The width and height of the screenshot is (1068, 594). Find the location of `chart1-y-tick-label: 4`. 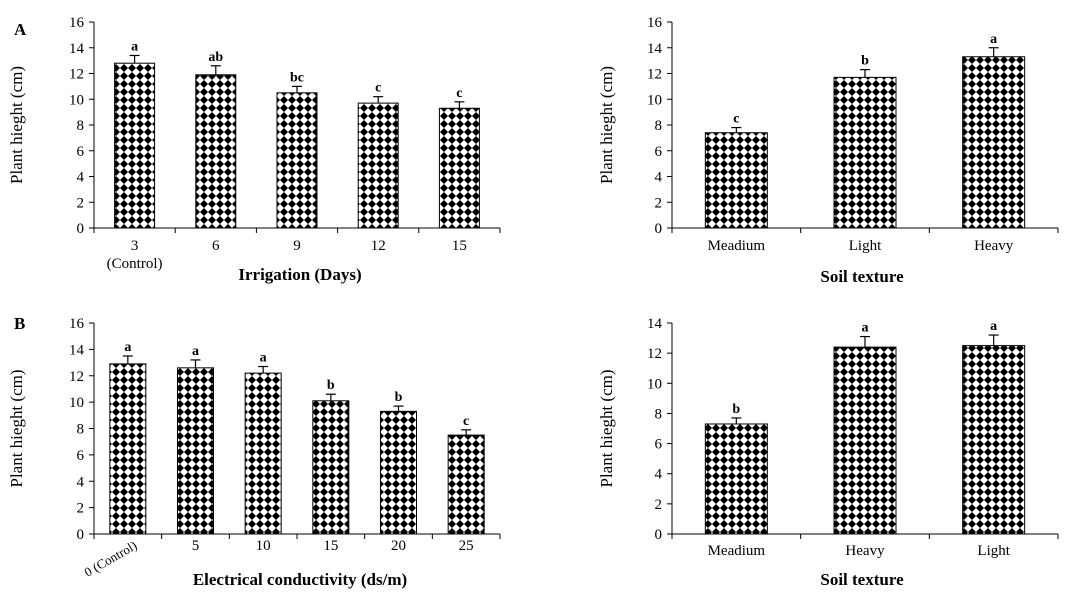

chart1-y-tick-label: 4 is located at coordinates (81, 178).